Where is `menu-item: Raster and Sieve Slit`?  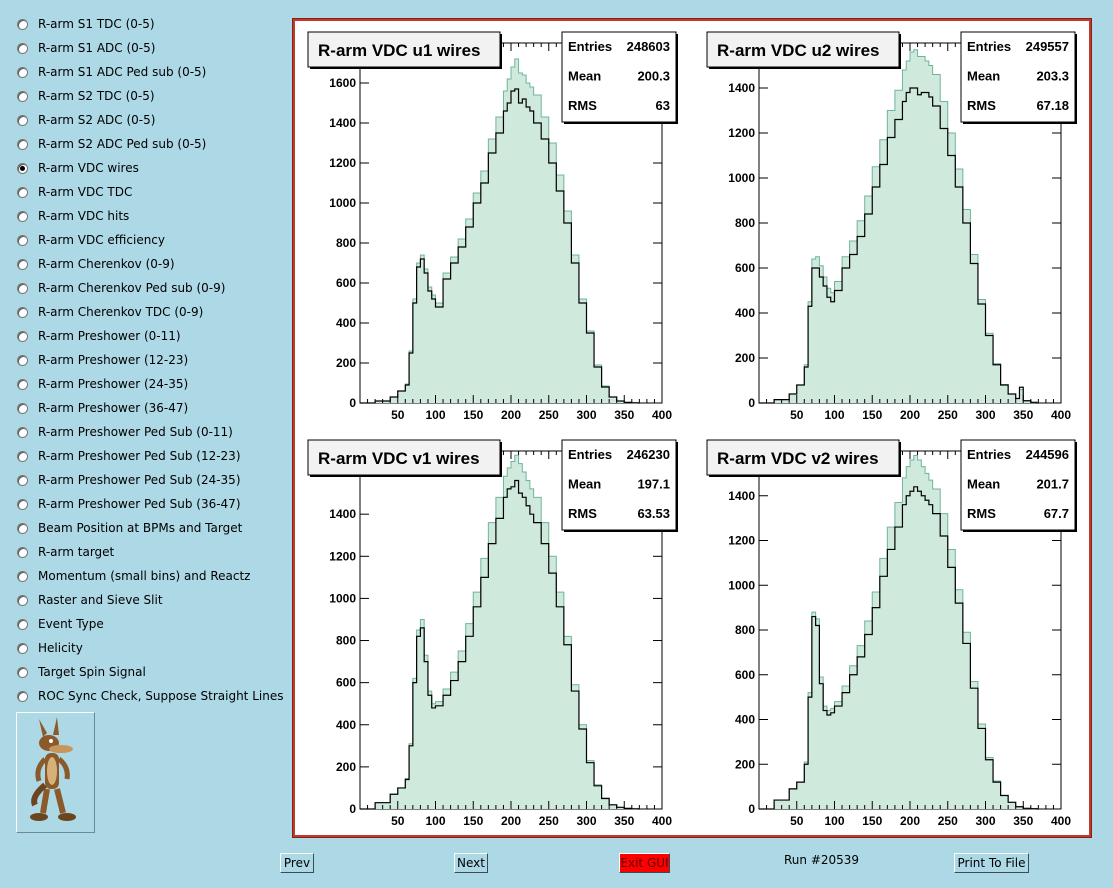
menu-item: Raster and Sieve Slit is located at coordinates (90, 600).